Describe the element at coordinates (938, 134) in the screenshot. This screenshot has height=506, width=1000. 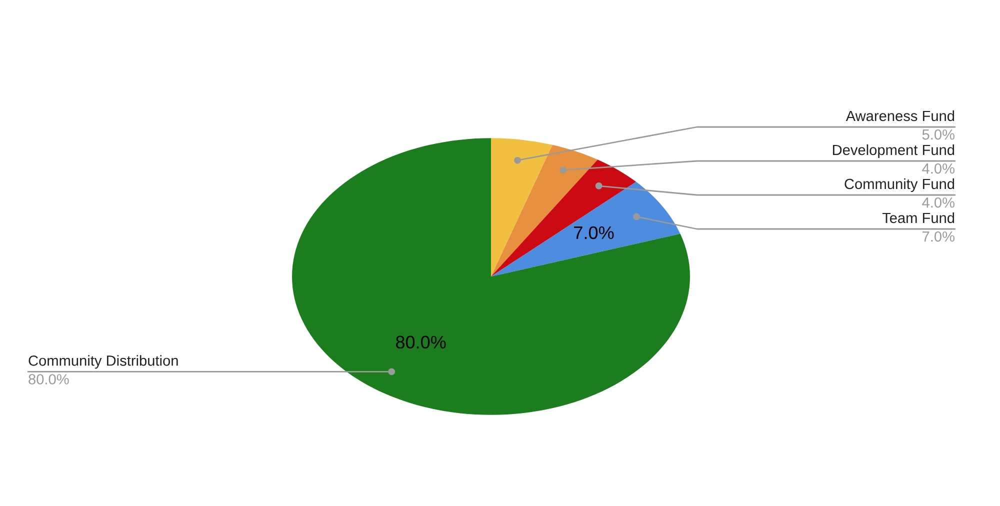
I see `data-label: 5.0%` at that location.